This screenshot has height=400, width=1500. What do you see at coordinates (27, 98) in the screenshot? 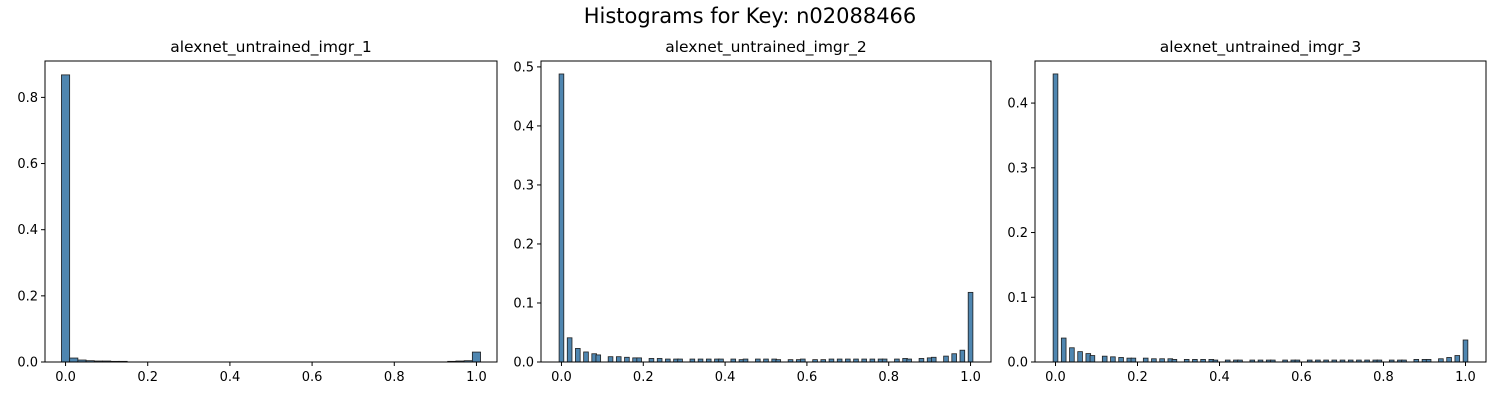
I see `y-tick-label: 0.8` at bounding box center [27, 98].